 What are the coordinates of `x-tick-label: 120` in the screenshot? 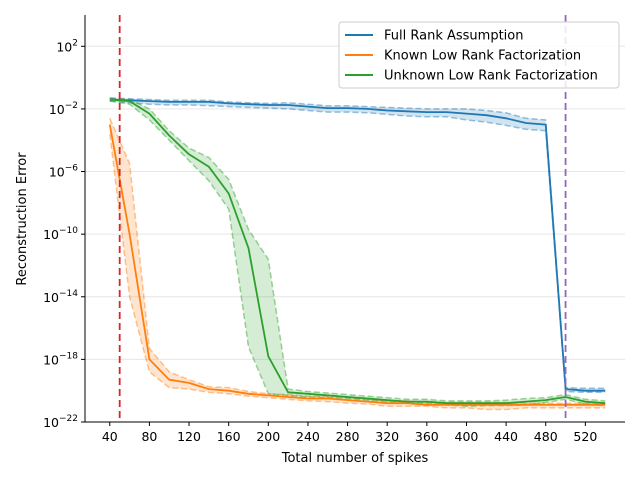 It's located at (189, 436).